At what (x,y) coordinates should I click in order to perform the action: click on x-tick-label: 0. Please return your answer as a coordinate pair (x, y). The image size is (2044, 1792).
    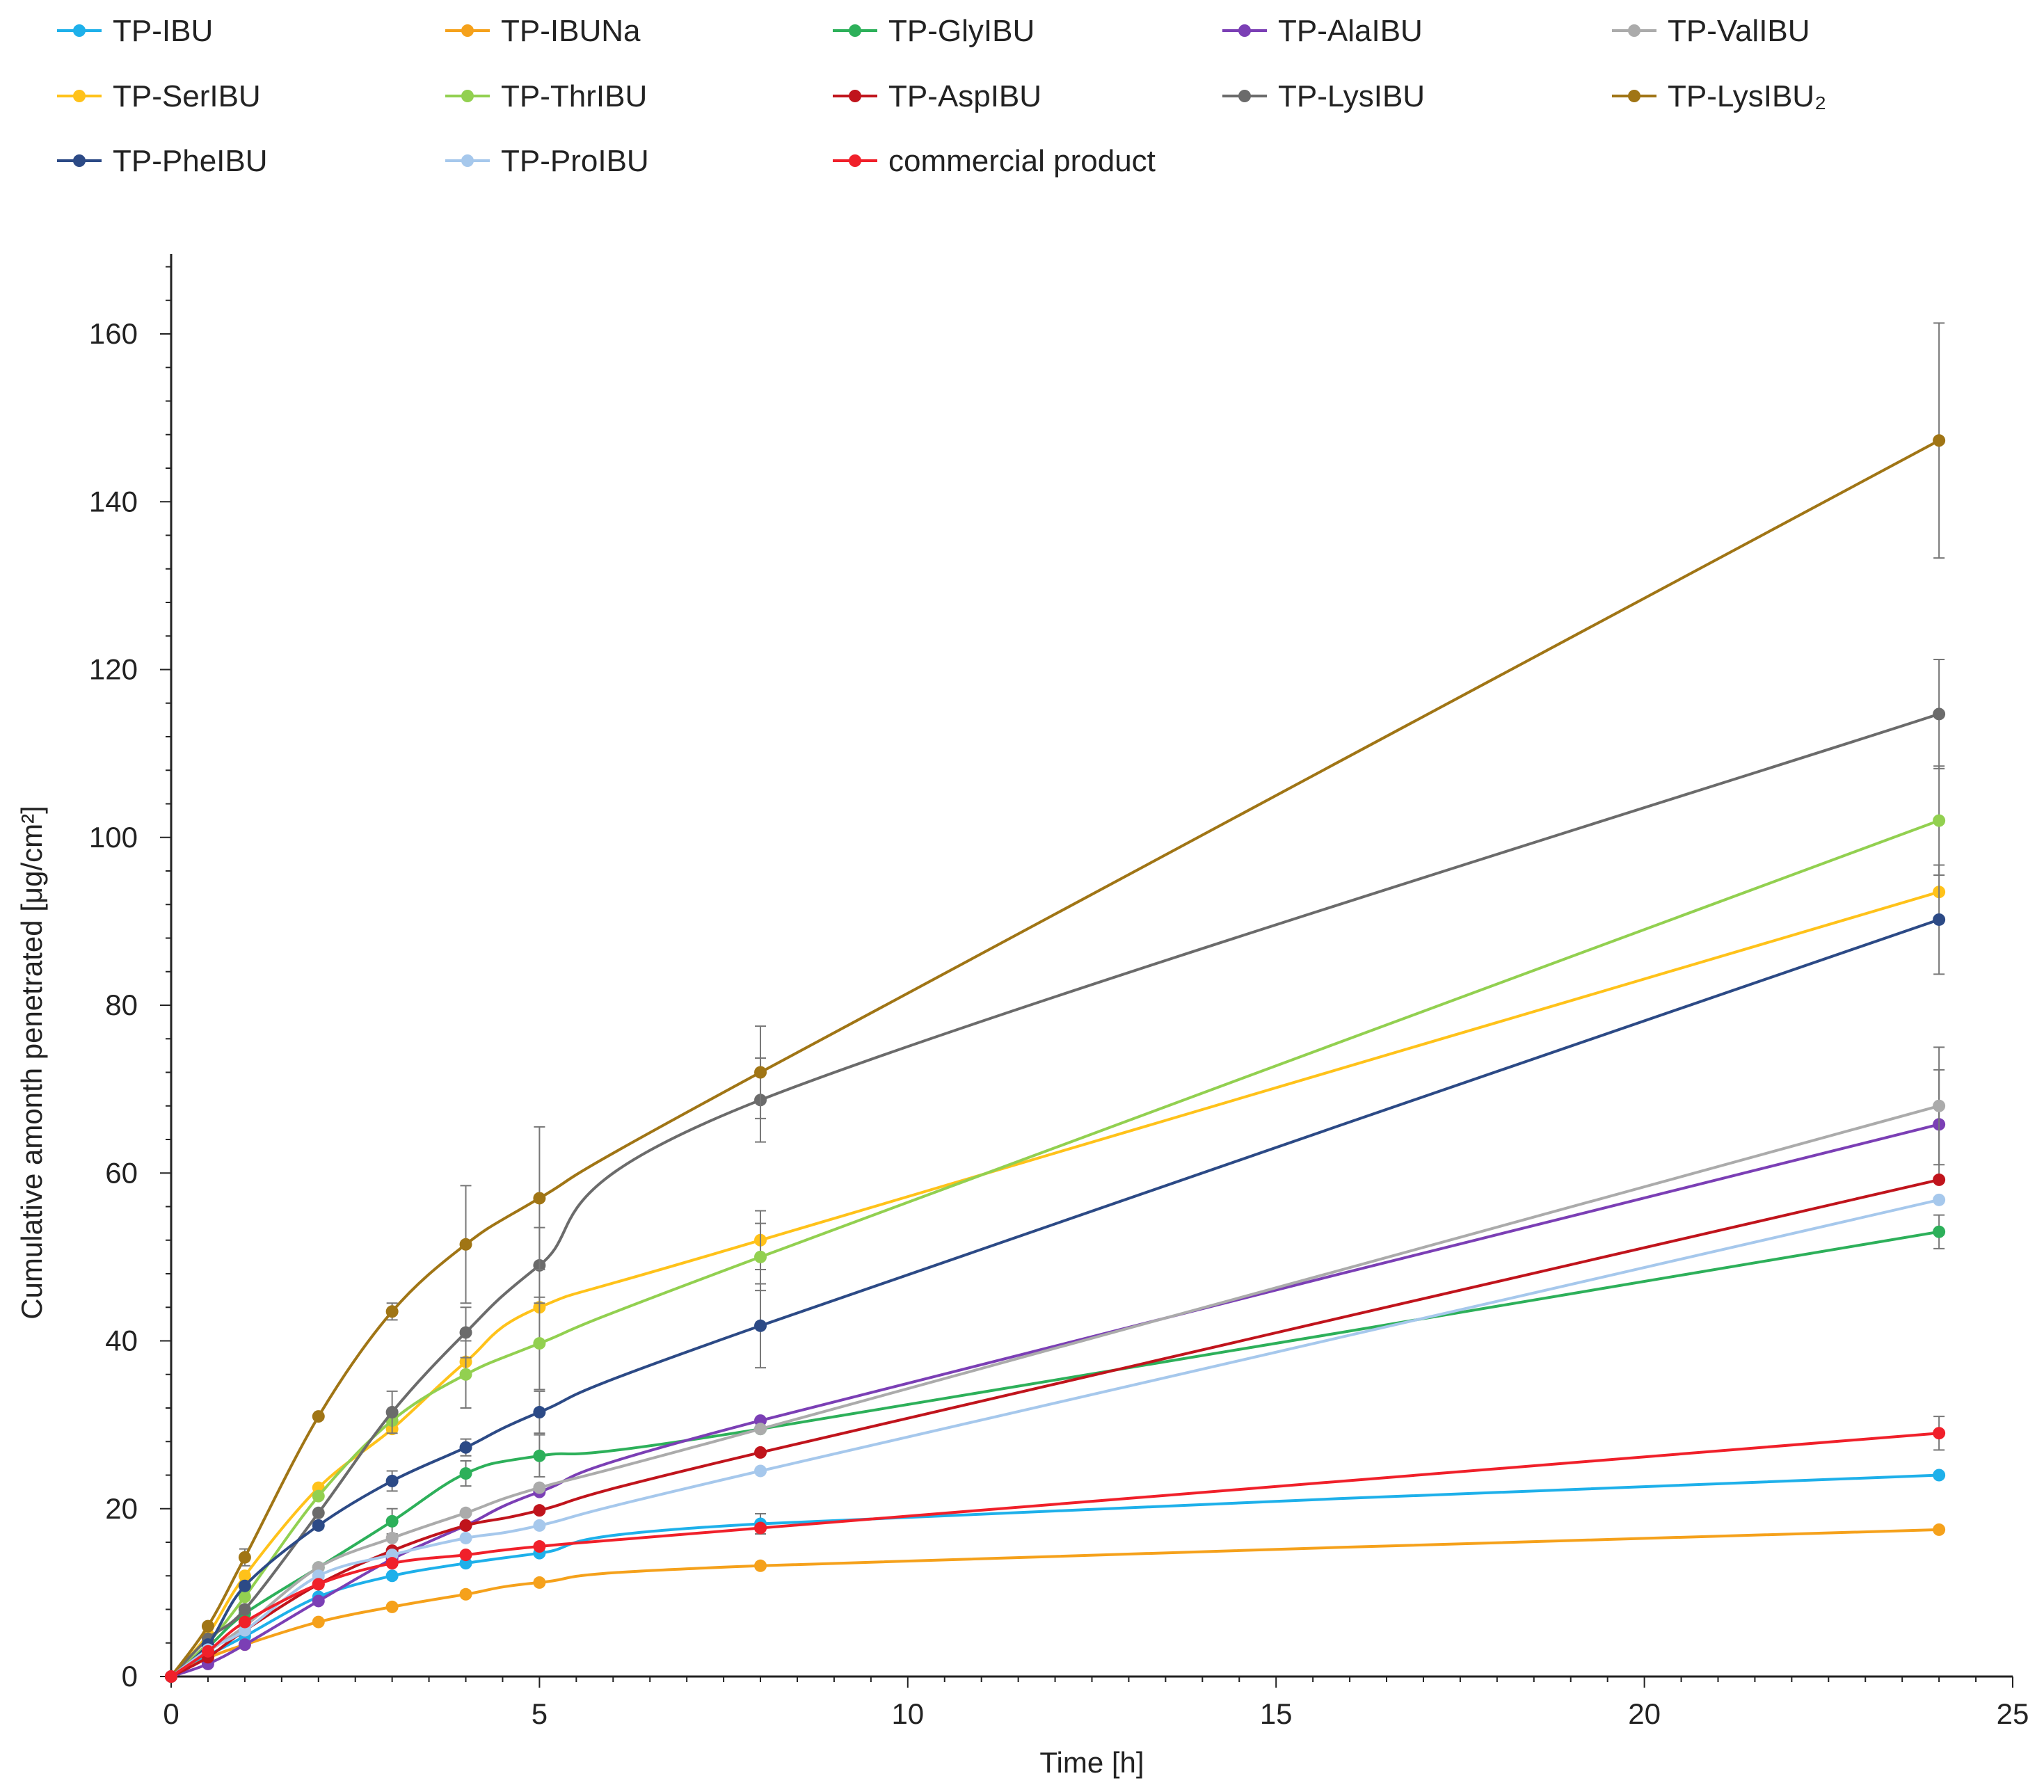
    Looking at the image, I should click on (171, 1713).